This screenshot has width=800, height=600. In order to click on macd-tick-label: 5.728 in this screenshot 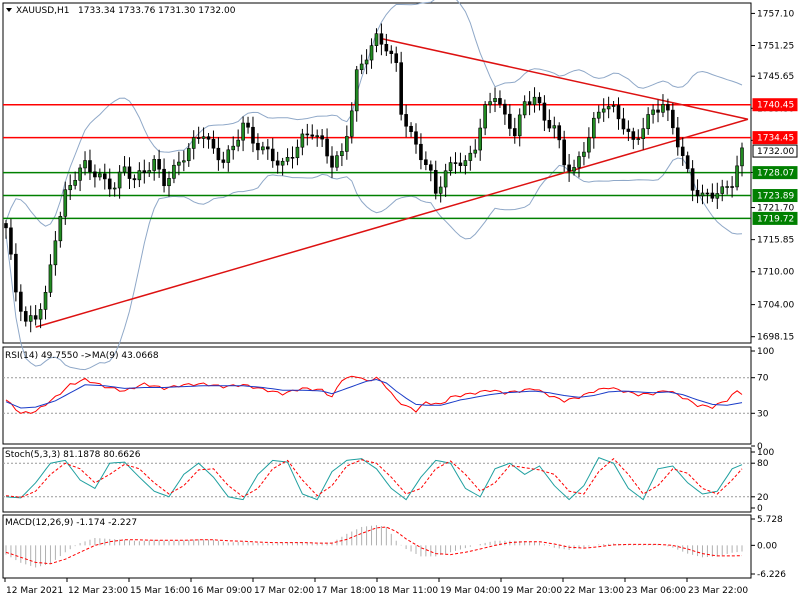, I will do `click(770, 520)`.